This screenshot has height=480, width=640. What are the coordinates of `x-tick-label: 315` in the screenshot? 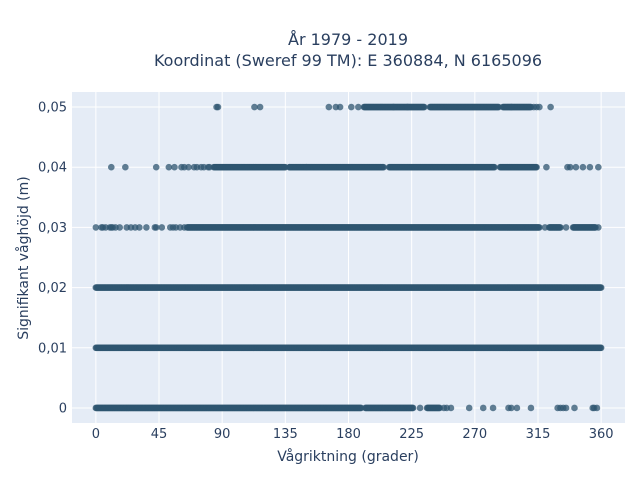 It's located at (538, 434).